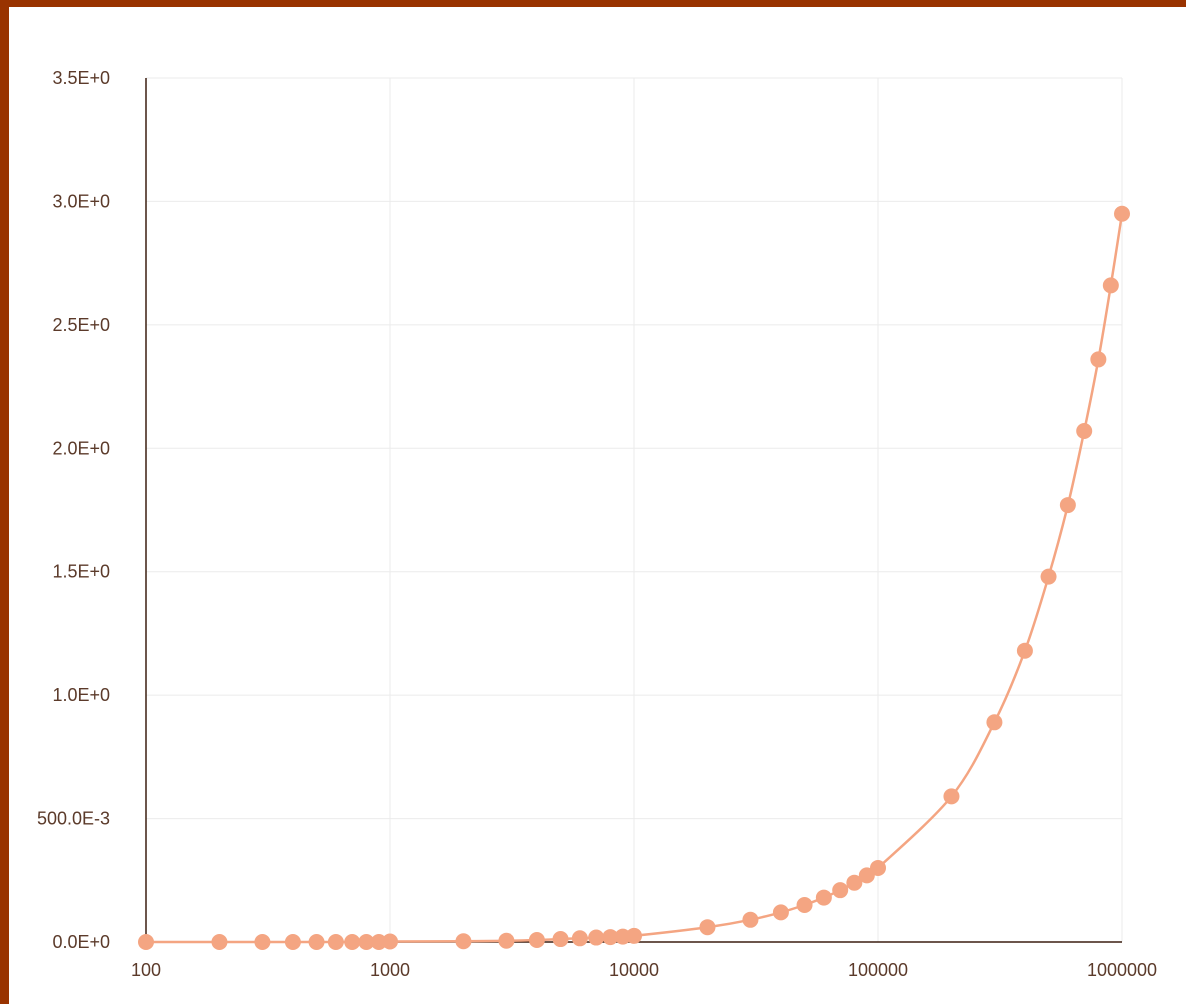  I want to click on x-tick-label: 1000000, so click(1122, 970).